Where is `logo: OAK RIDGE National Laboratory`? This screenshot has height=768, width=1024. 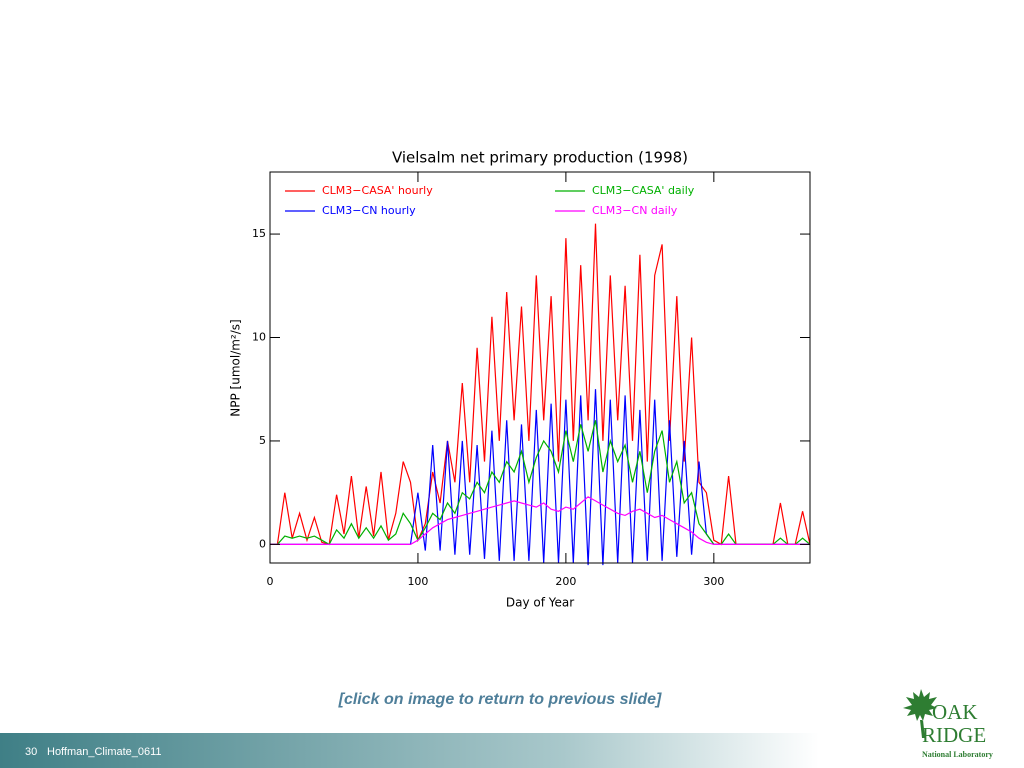
logo: OAK RIDGE National Laboratory is located at coordinates (948, 724).